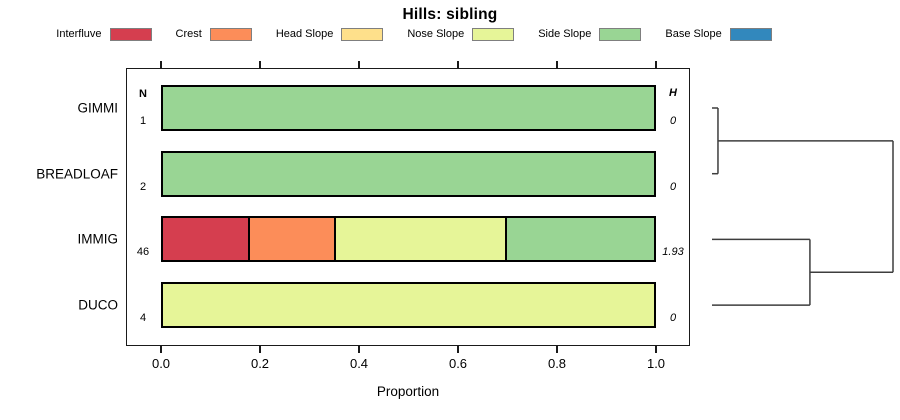 The height and width of the screenshot is (420, 900). I want to click on legend-label: Head Slope, so click(304, 34).